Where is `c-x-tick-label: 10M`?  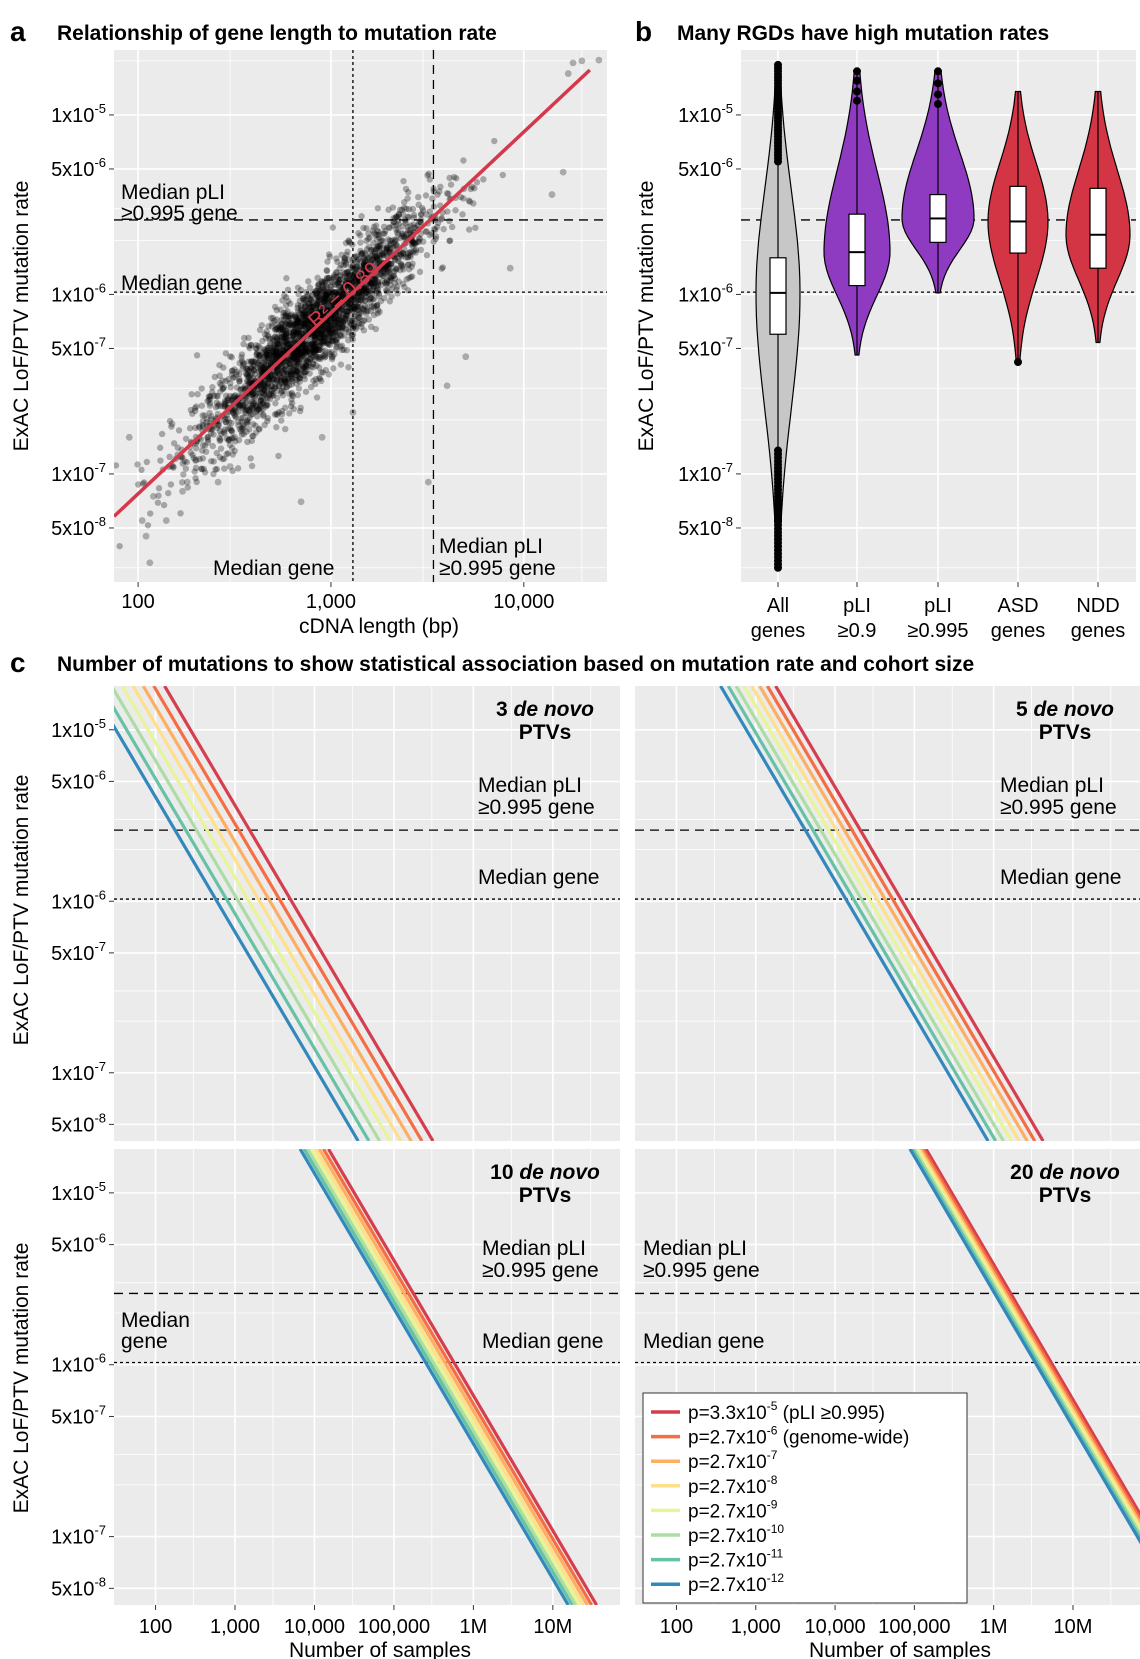 c-x-tick-label: 10M is located at coordinates (1073, 1627).